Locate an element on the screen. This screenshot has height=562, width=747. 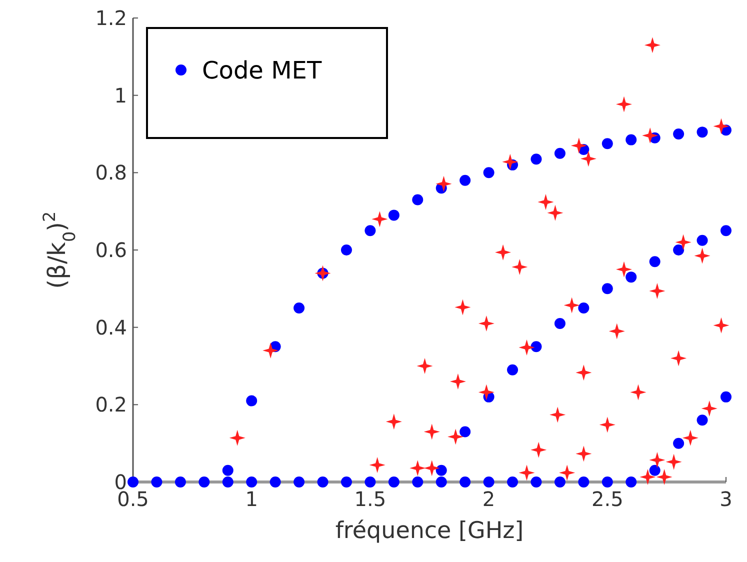
y-tick-label: 0.6 is located at coordinates (111, 250).